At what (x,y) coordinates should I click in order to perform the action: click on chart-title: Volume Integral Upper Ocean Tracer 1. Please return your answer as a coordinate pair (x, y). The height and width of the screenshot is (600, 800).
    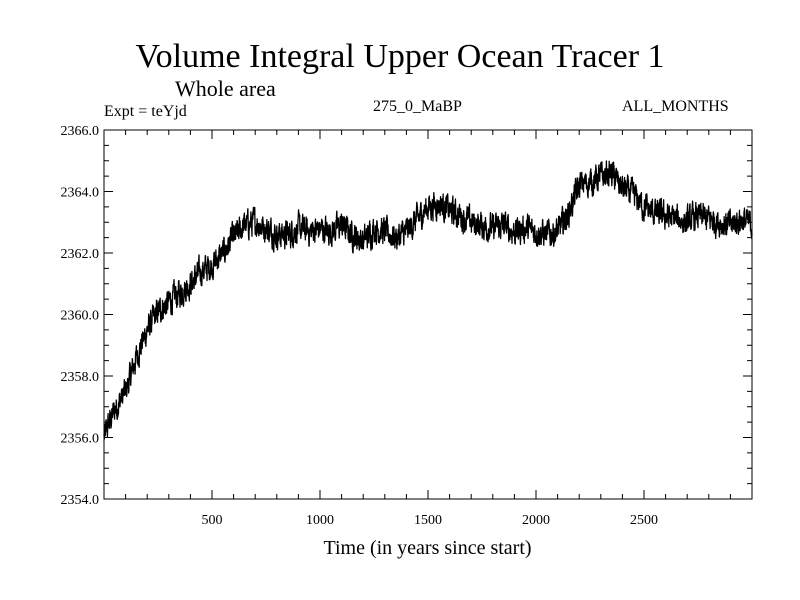
    Looking at the image, I should click on (400, 56).